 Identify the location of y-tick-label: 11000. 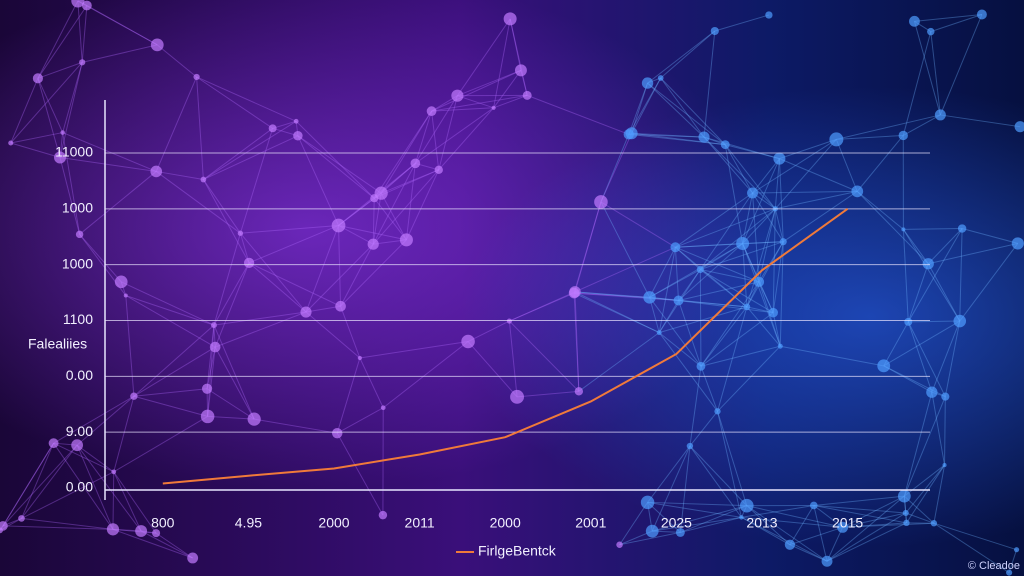
(74, 152).